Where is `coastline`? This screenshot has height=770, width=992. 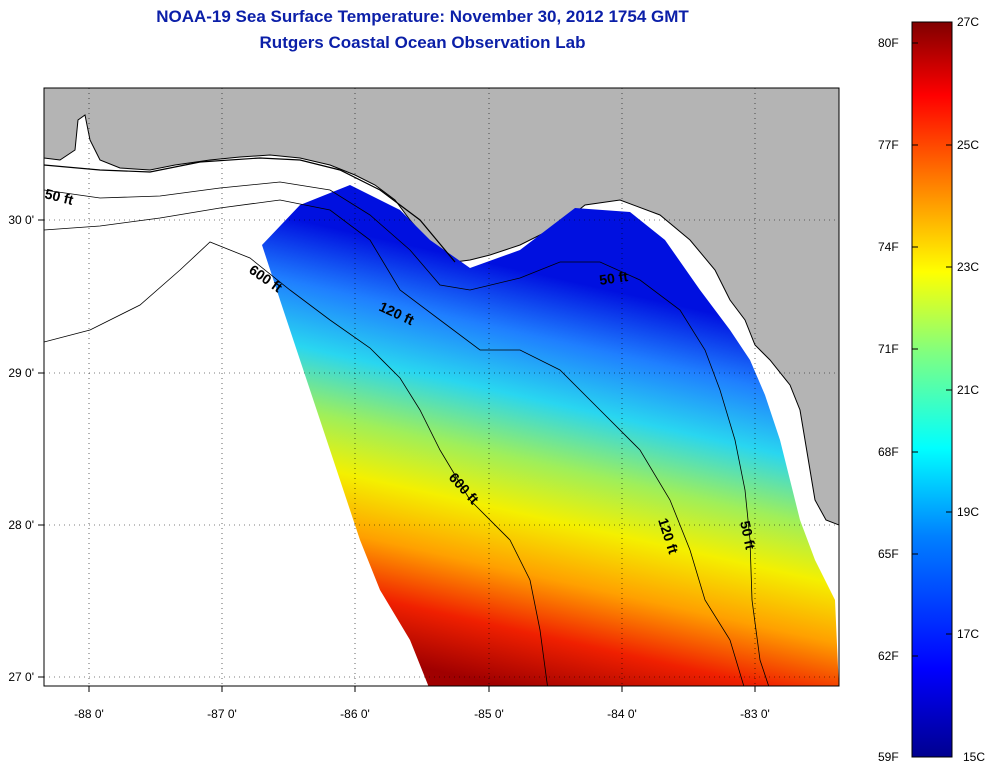
coastline is located at coordinates (250, 210).